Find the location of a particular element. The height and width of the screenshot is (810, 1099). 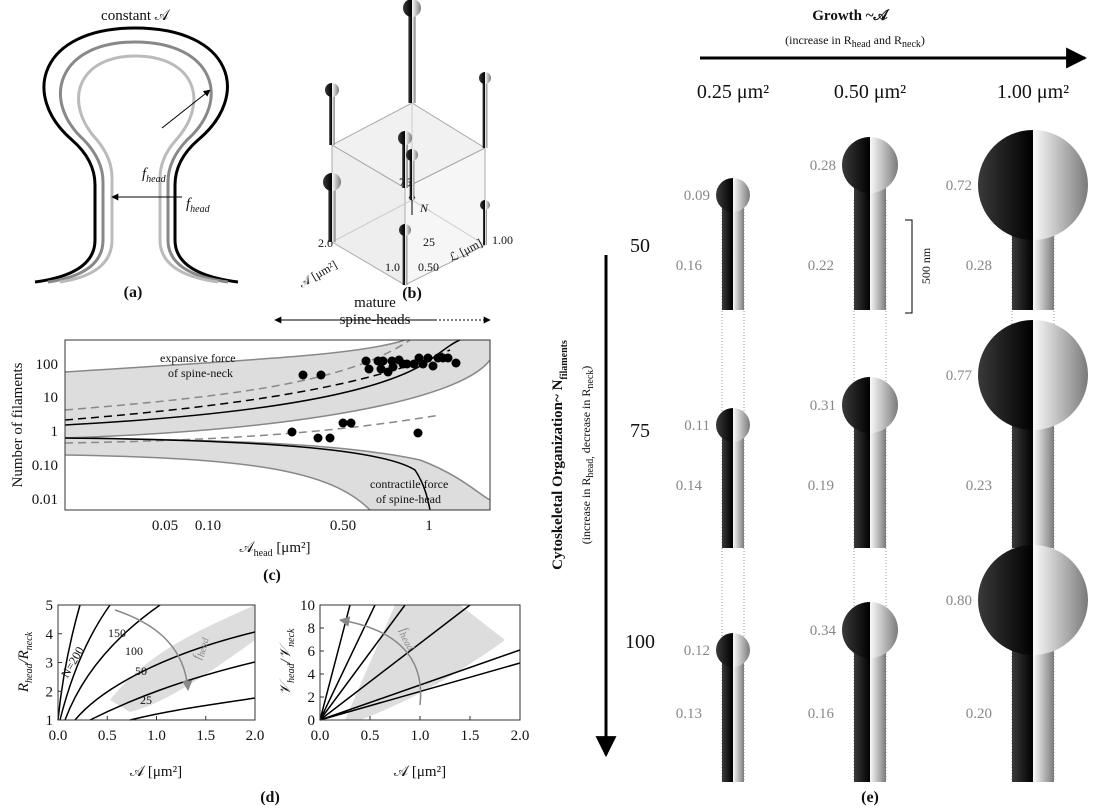

neck-value: 0.13 is located at coordinates (689, 714).